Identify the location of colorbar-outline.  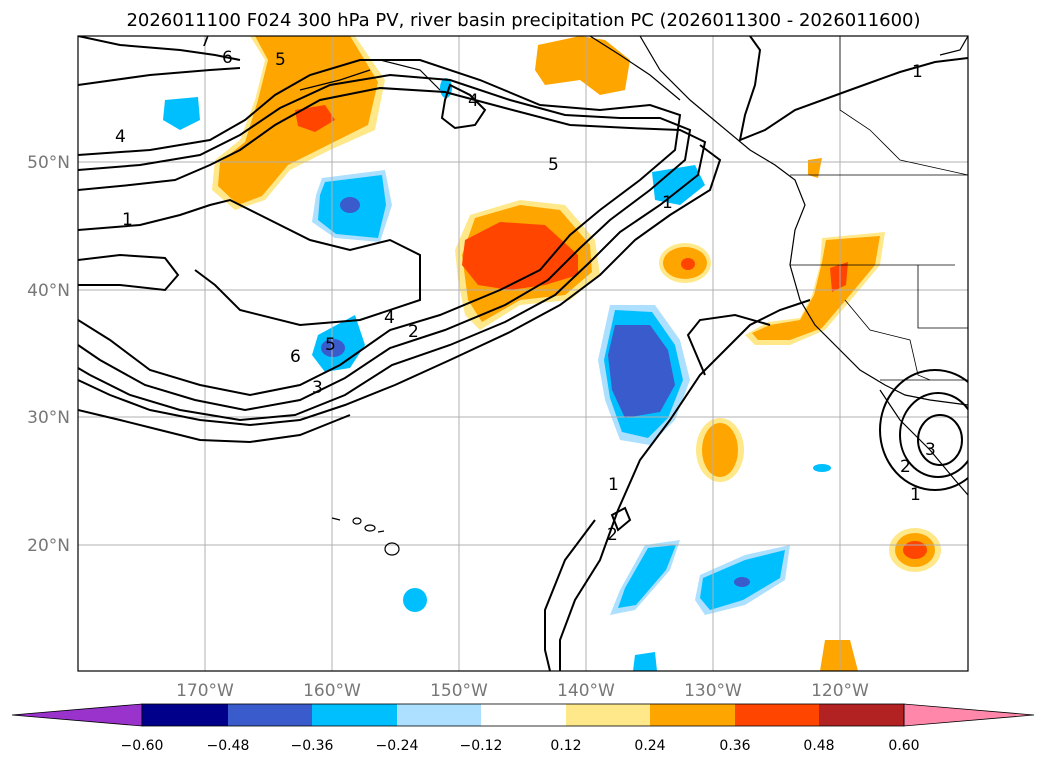
(523, 715).